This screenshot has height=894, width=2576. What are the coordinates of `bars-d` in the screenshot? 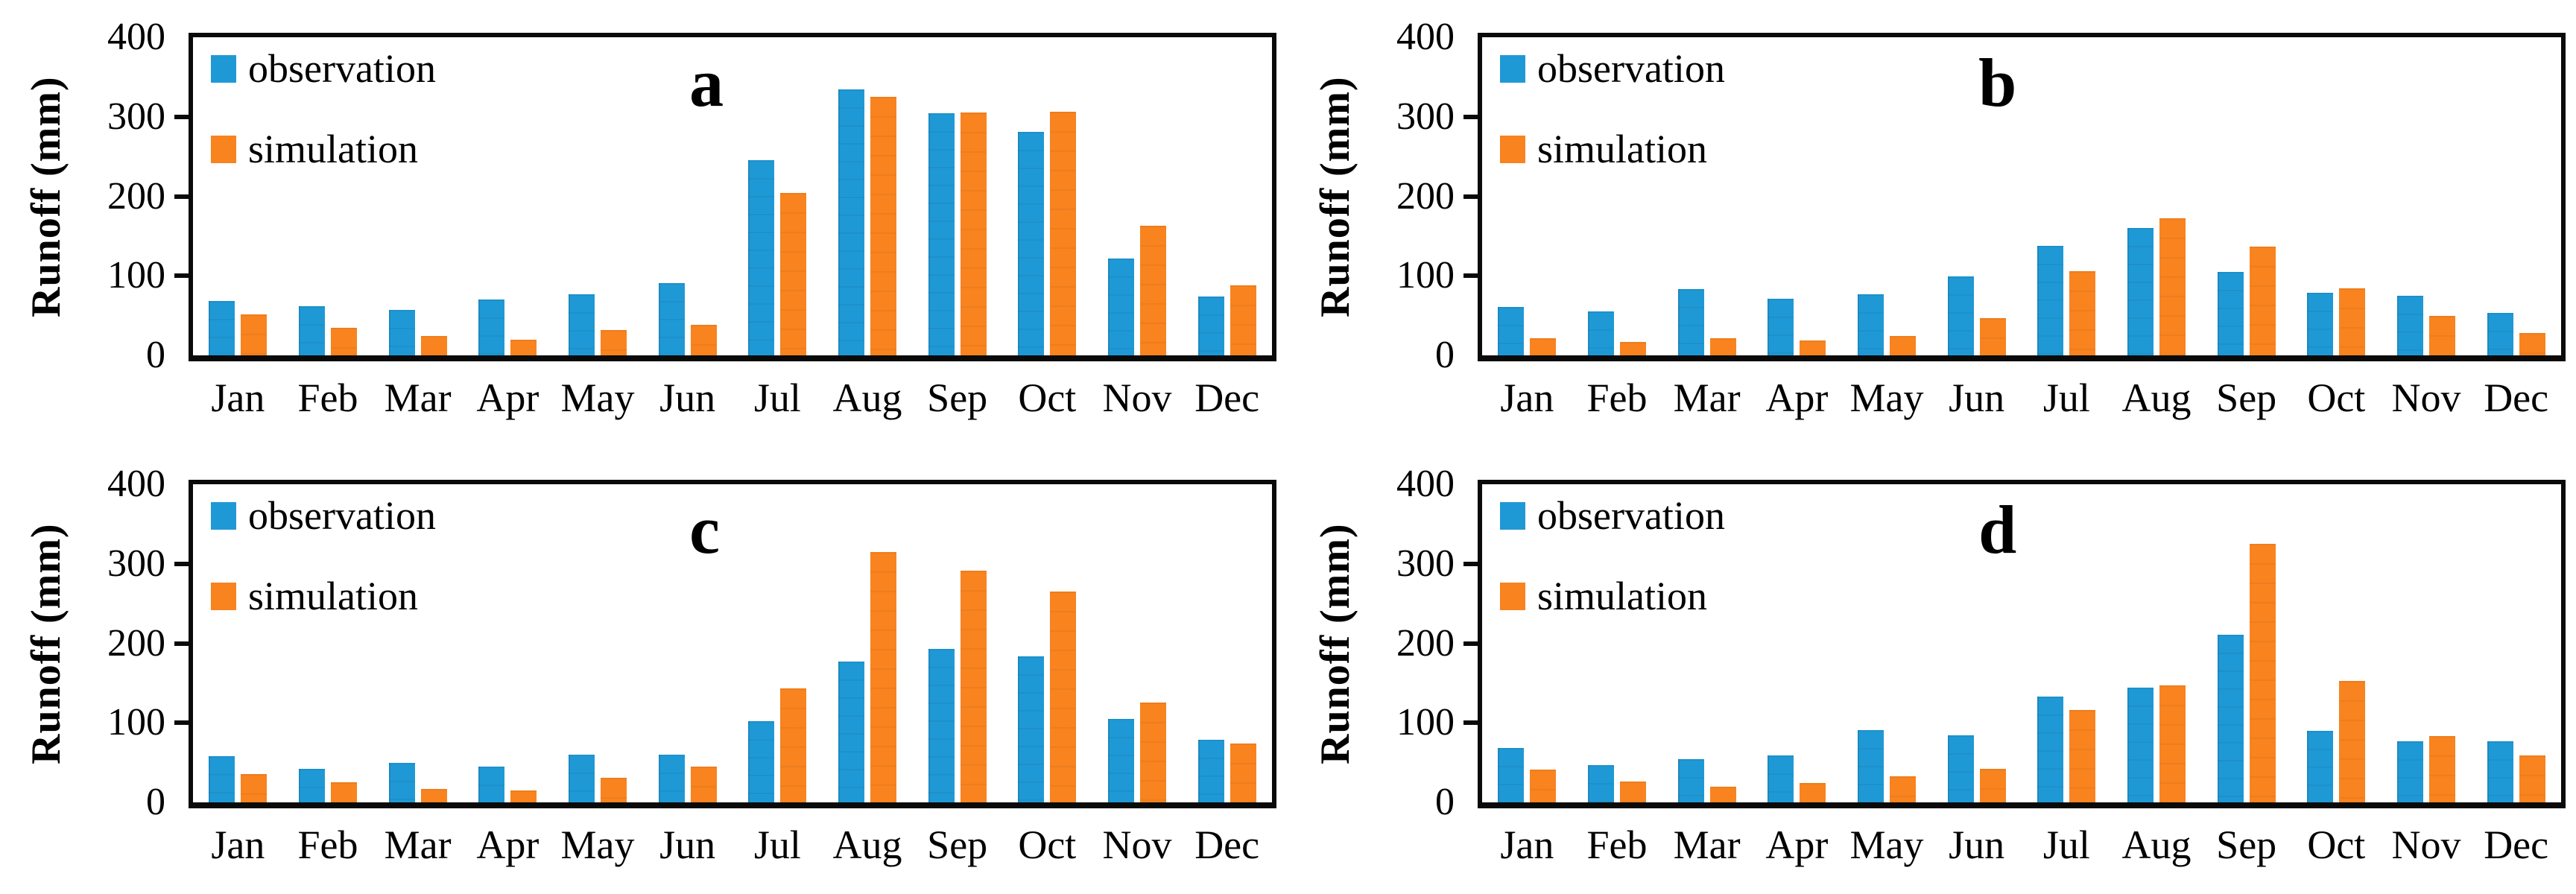 It's located at (2021, 643).